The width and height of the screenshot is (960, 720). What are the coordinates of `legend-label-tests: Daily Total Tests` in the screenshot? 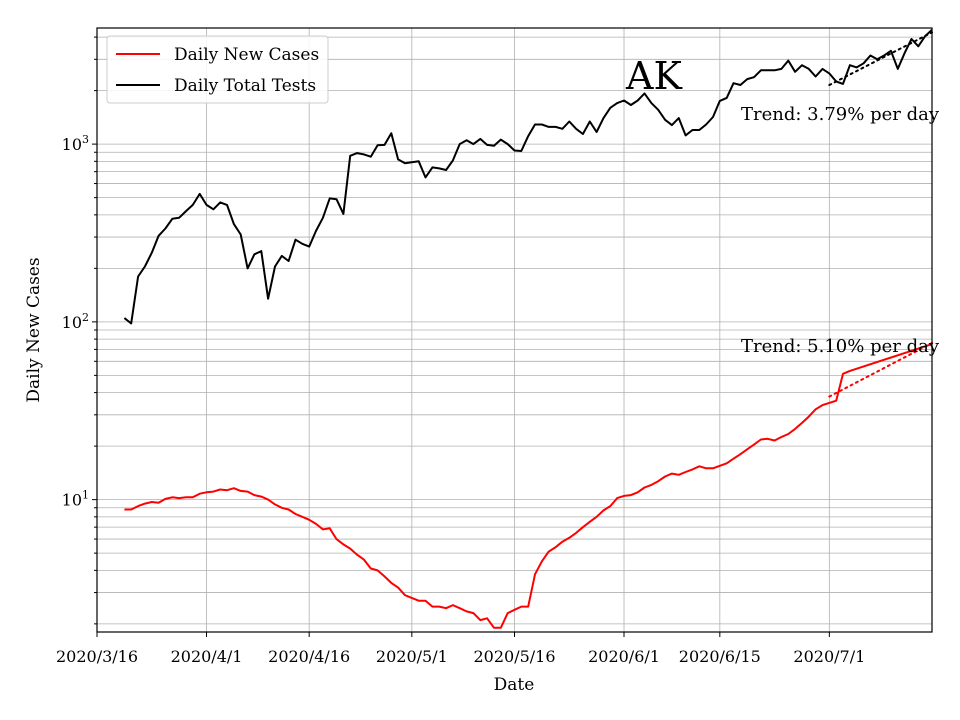 It's located at (245, 86).